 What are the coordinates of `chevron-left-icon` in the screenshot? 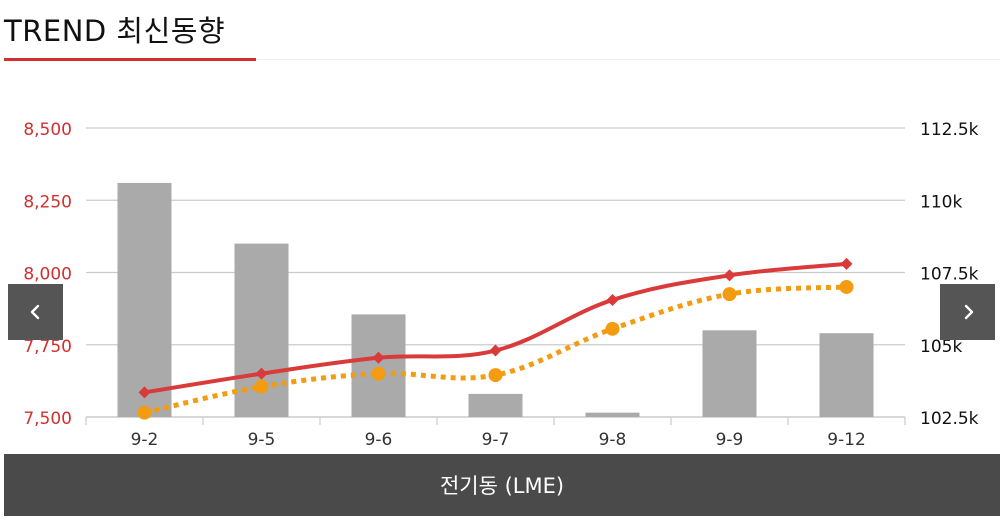 It's located at (34, 312).